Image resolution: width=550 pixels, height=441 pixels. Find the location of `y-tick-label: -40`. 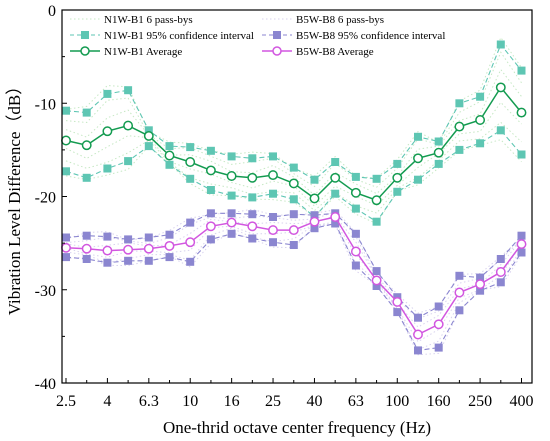

y-tick-label: -40 is located at coordinates (45, 384).